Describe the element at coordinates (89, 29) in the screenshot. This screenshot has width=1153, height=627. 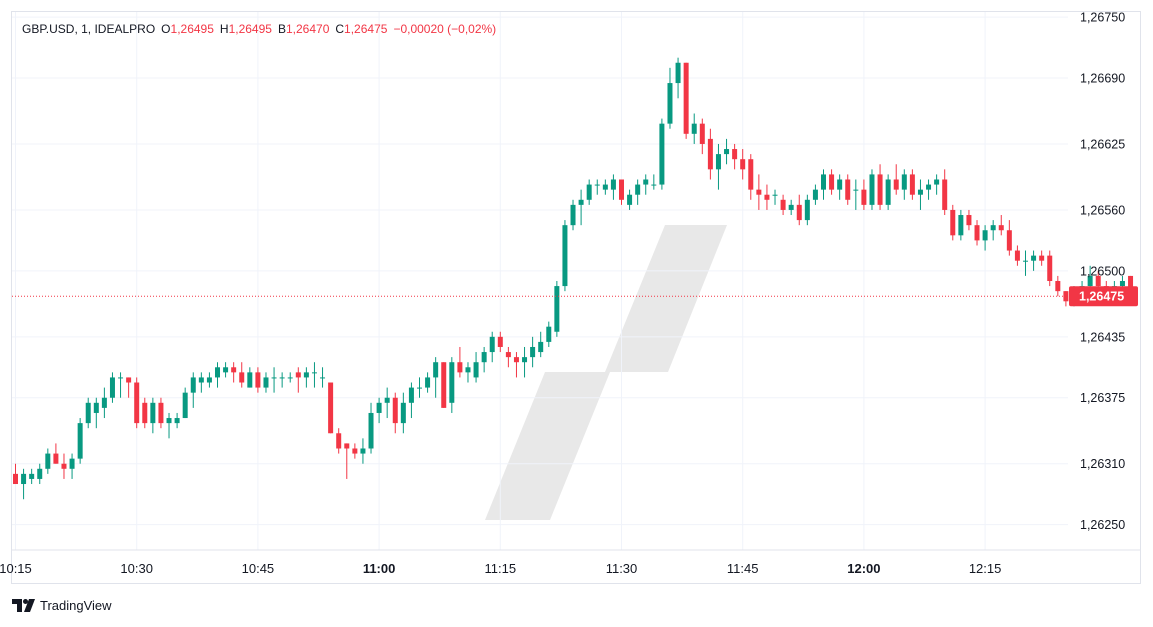
I see `symbol-info: GBP.USD, 1, IDEALPRO` at that location.